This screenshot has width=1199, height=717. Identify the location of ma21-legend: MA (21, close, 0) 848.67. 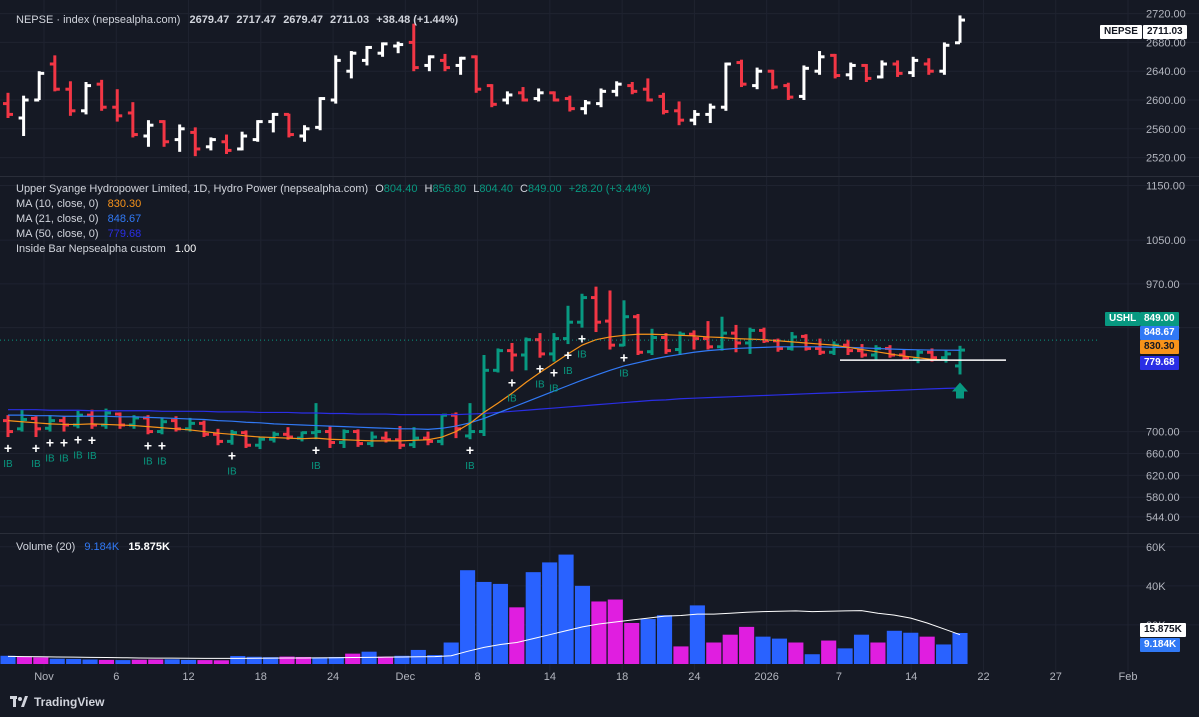
(78, 219).